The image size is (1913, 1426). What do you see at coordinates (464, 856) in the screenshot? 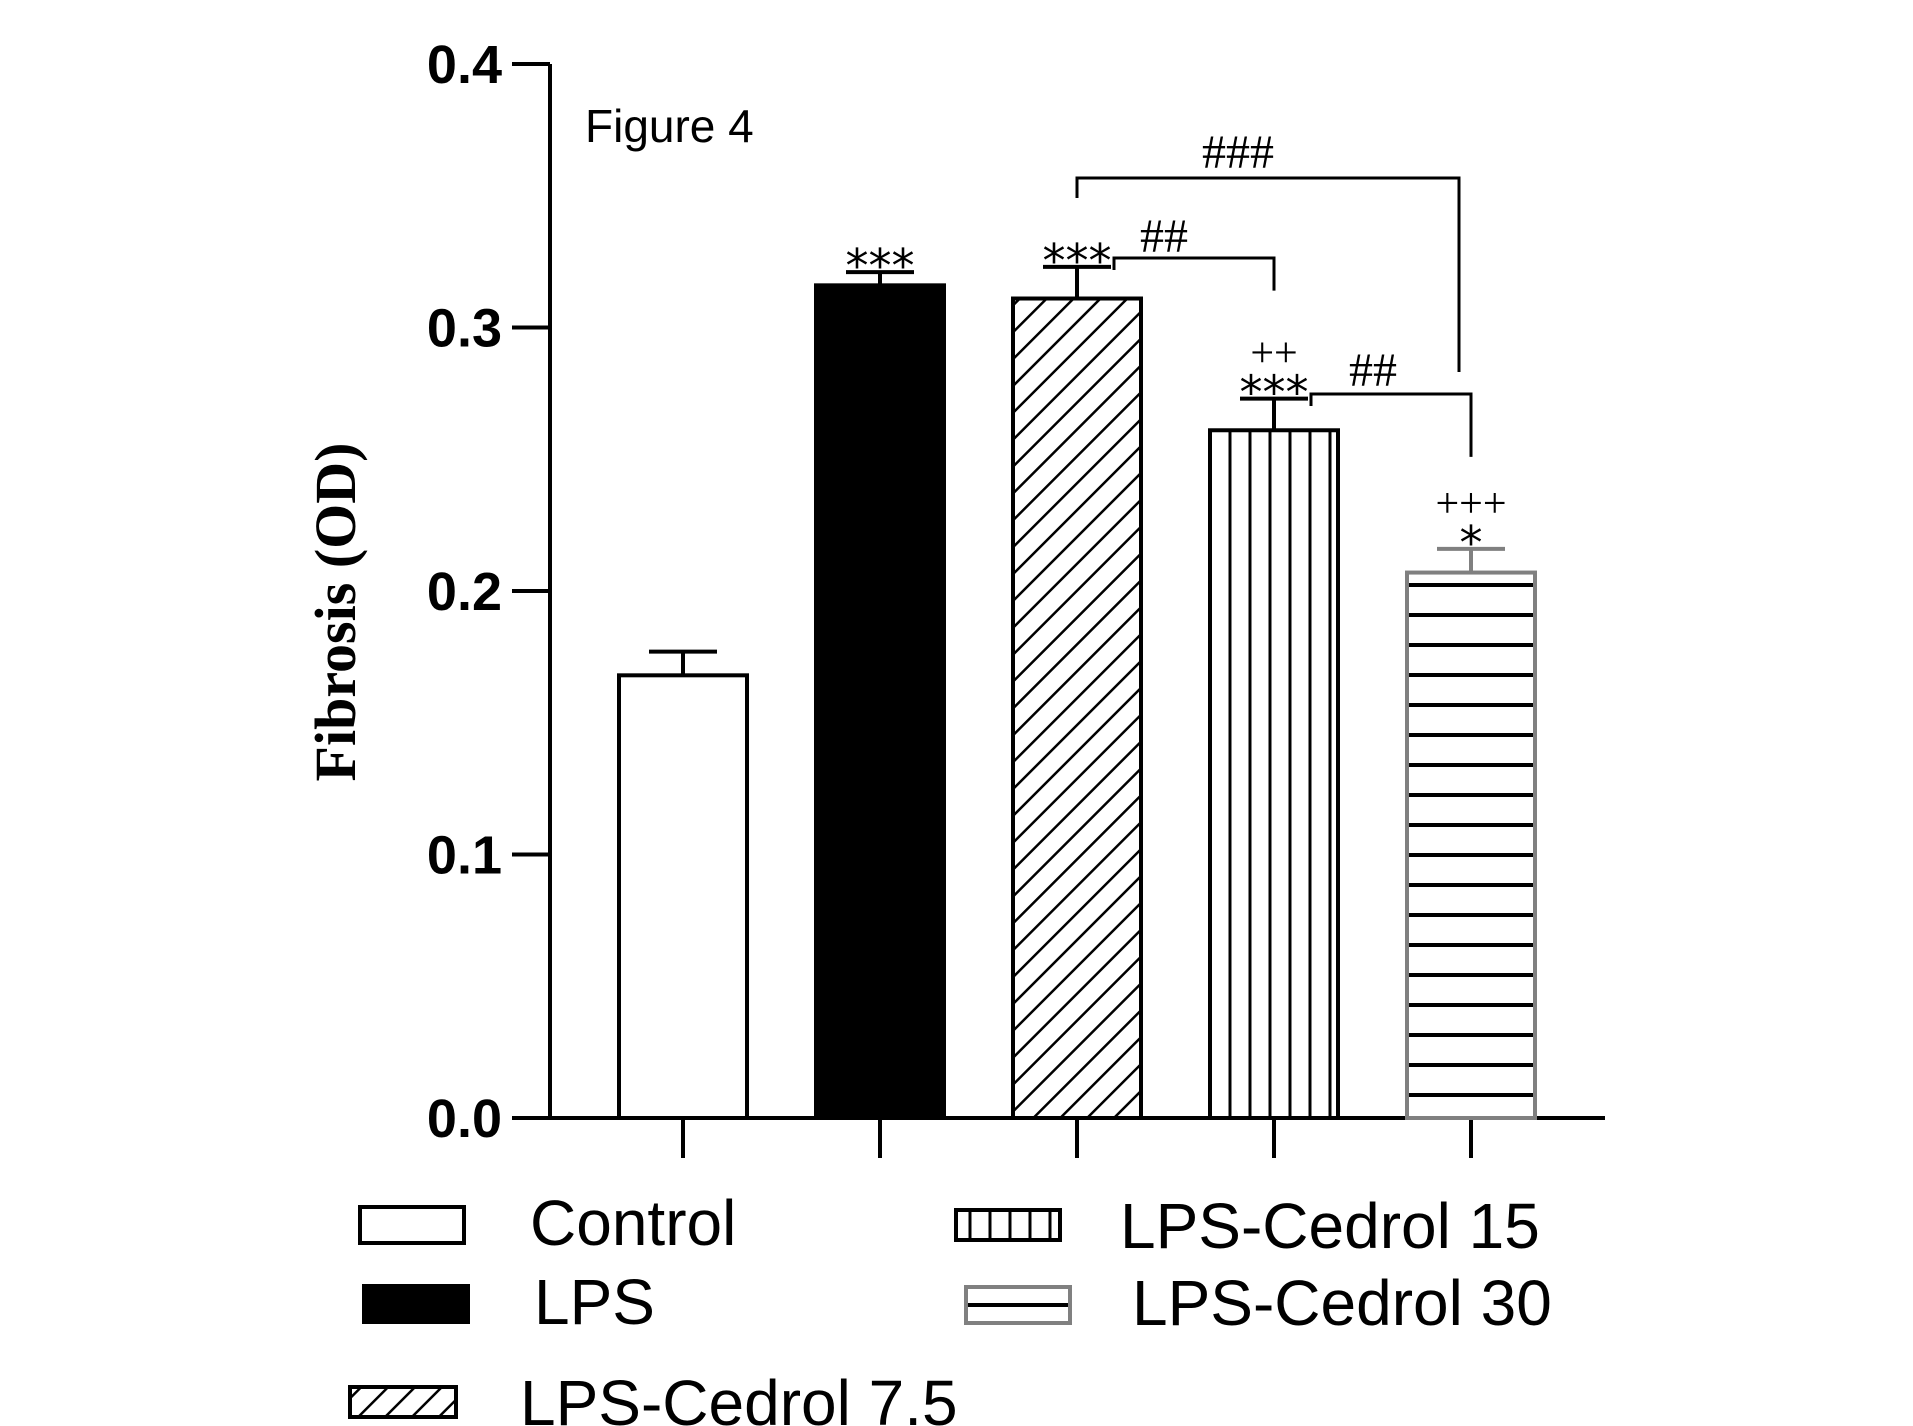
I see `y-tick-label-1: 0.1` at bounding box center [464, 856].